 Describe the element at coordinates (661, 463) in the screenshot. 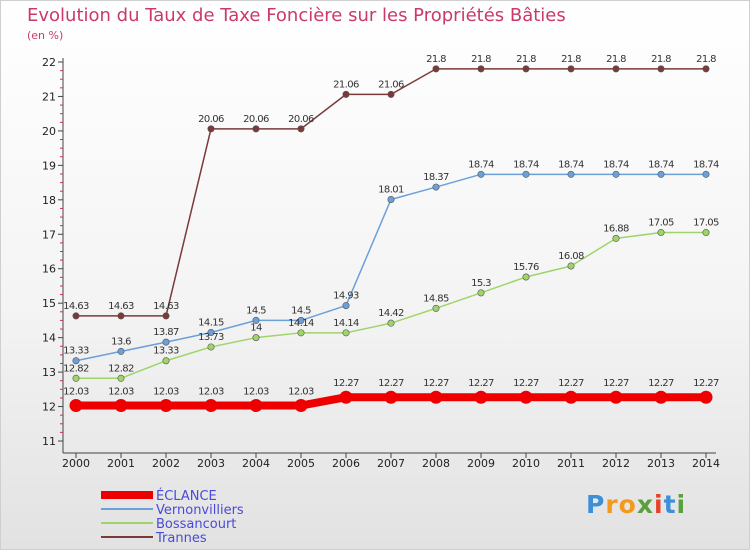

I see `x-tick-label: 2013` at that location.